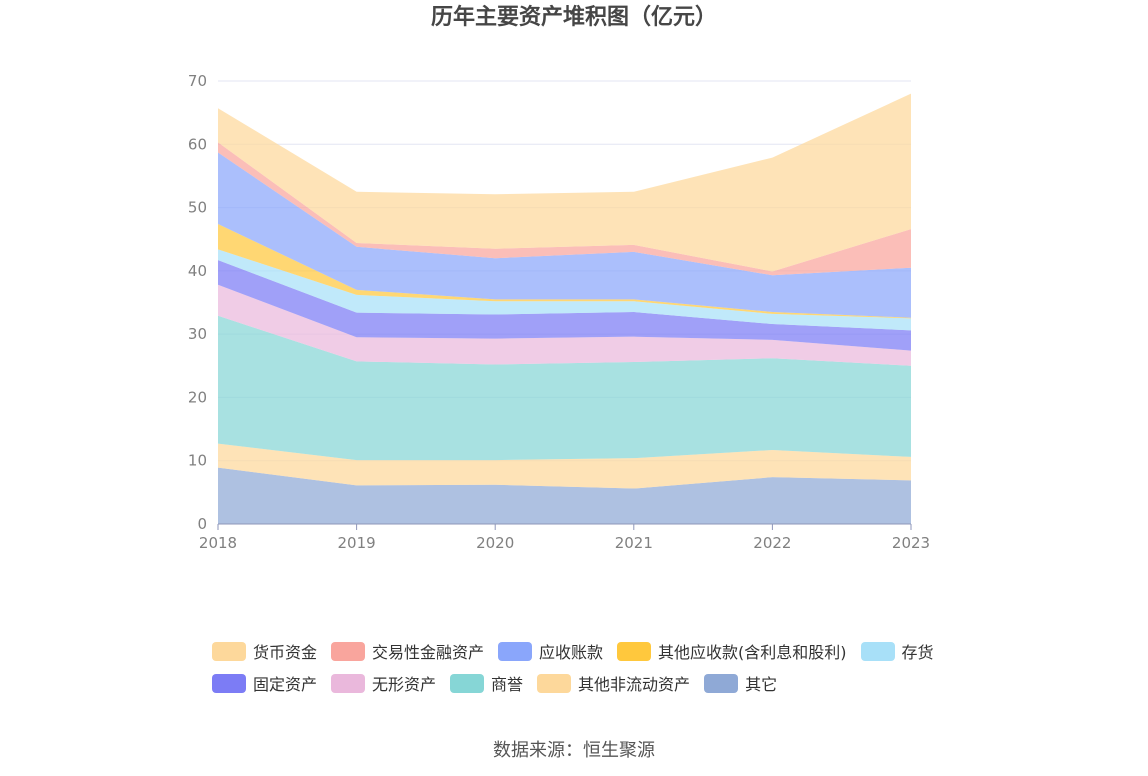 This screenshot has height=776, width=1148. Describe the element at coordinates (634, 684) in the screenshot. I see `legend-label: 其他非流动资产` at that location.